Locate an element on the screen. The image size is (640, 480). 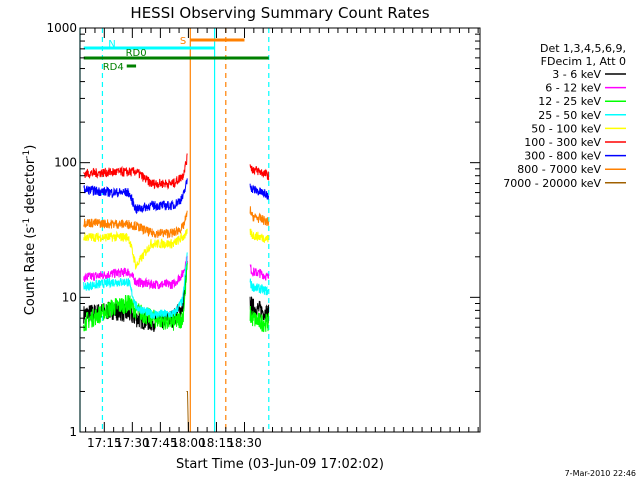
series-line-50-100-kev is located at coordinates (176, 249).